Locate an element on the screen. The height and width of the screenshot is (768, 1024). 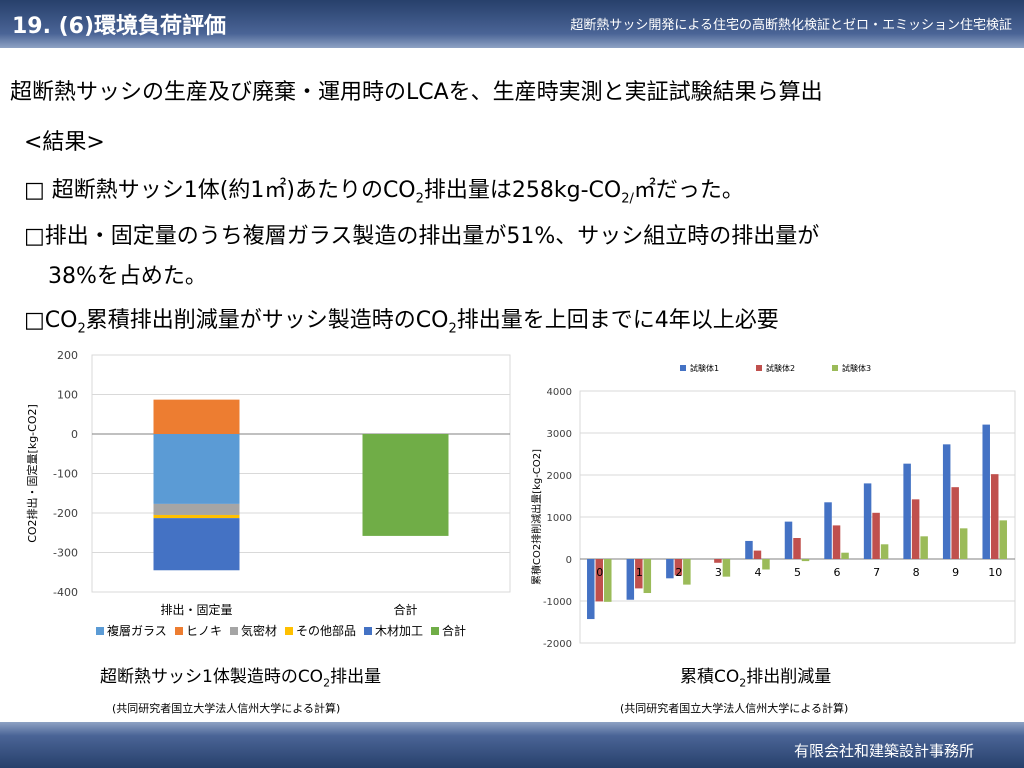
bullet-1-text-a: □ 超断熱サッシ1体(約1㎡)あたりのCO is located at coordinates (220, 190).